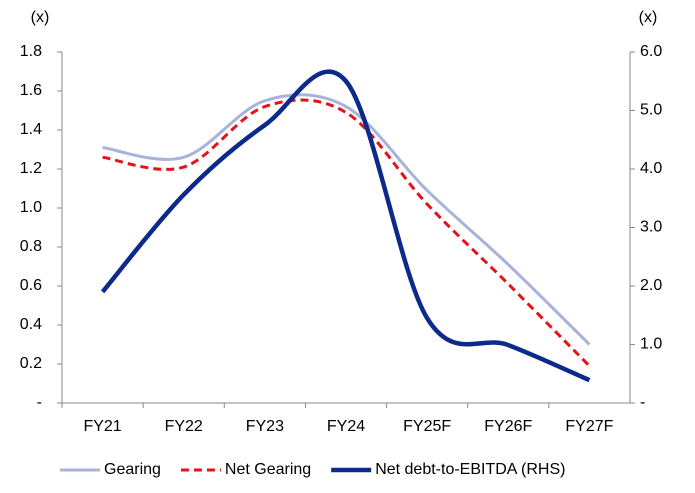 The height and width of the screenshot is (493, 695). I want to click on y-tick-label: 1.6, so click(31, 90).